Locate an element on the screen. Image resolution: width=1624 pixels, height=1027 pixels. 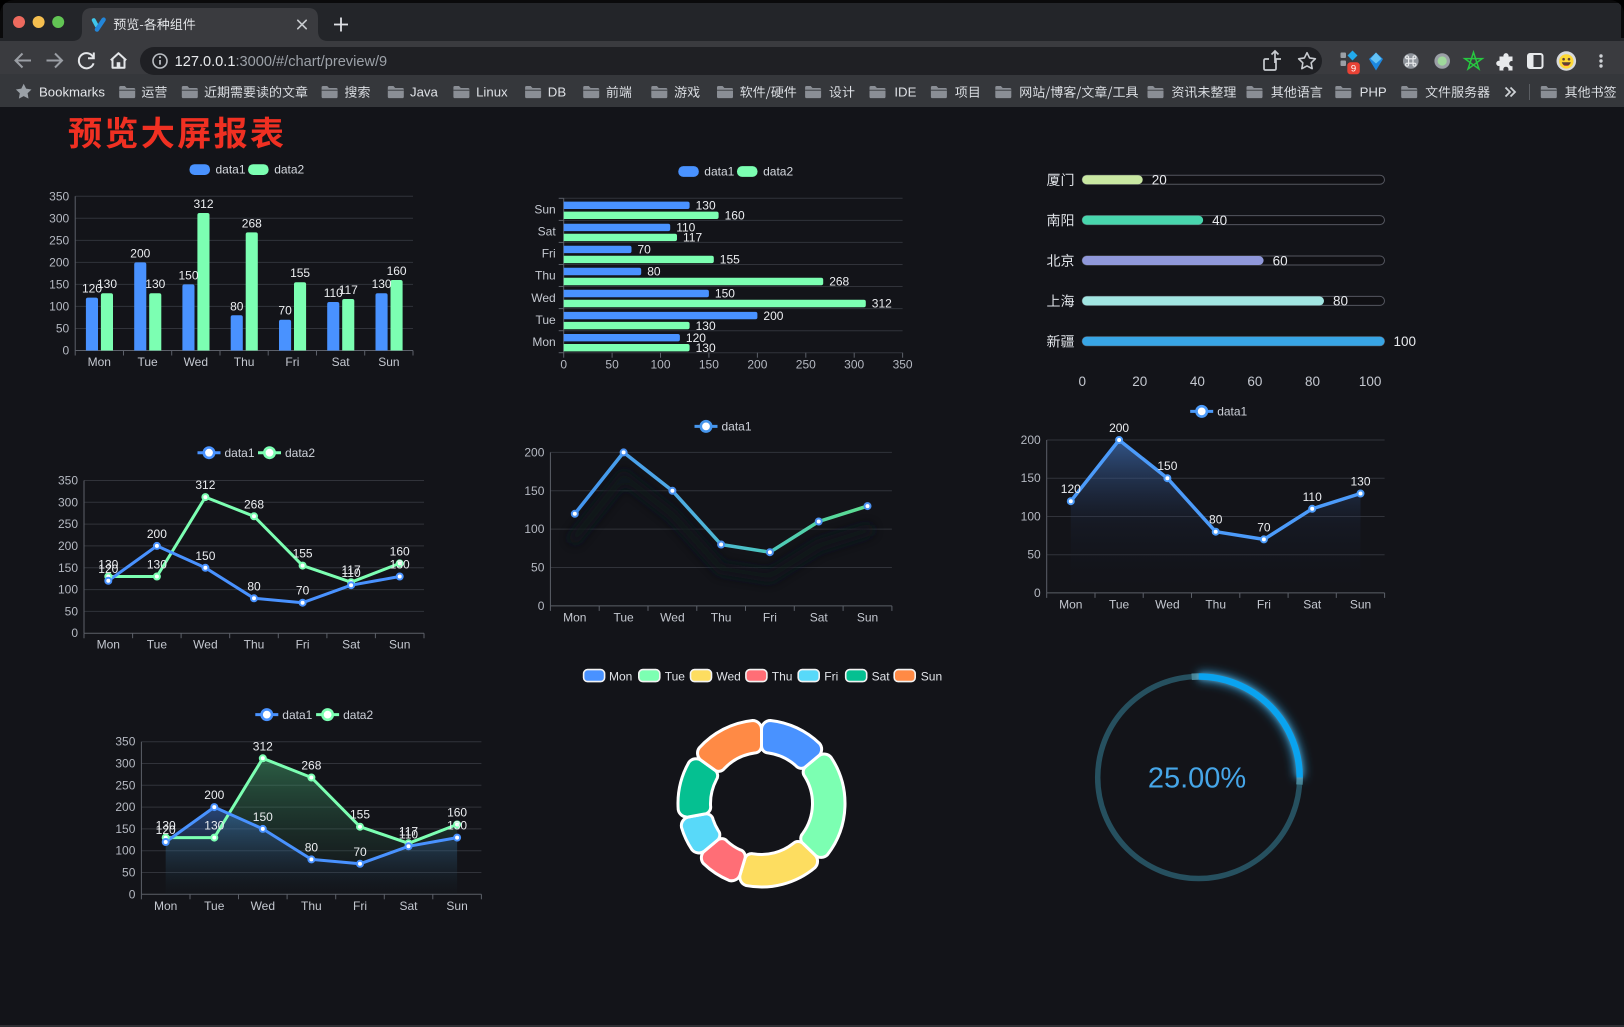
svg-text: Linux is located at coordinates (492, 92).